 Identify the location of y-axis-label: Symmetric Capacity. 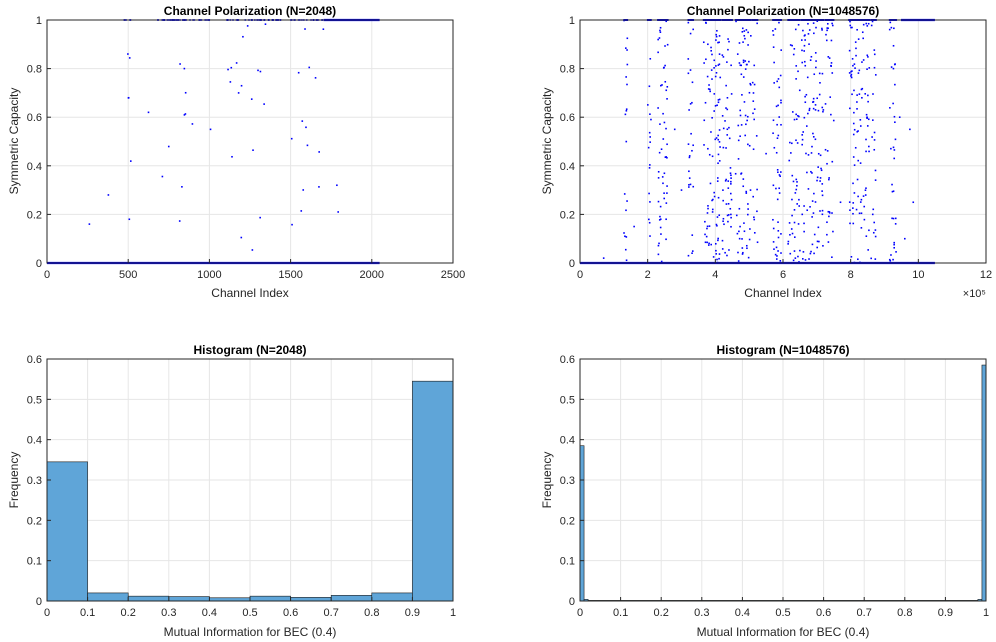
(14, 141).